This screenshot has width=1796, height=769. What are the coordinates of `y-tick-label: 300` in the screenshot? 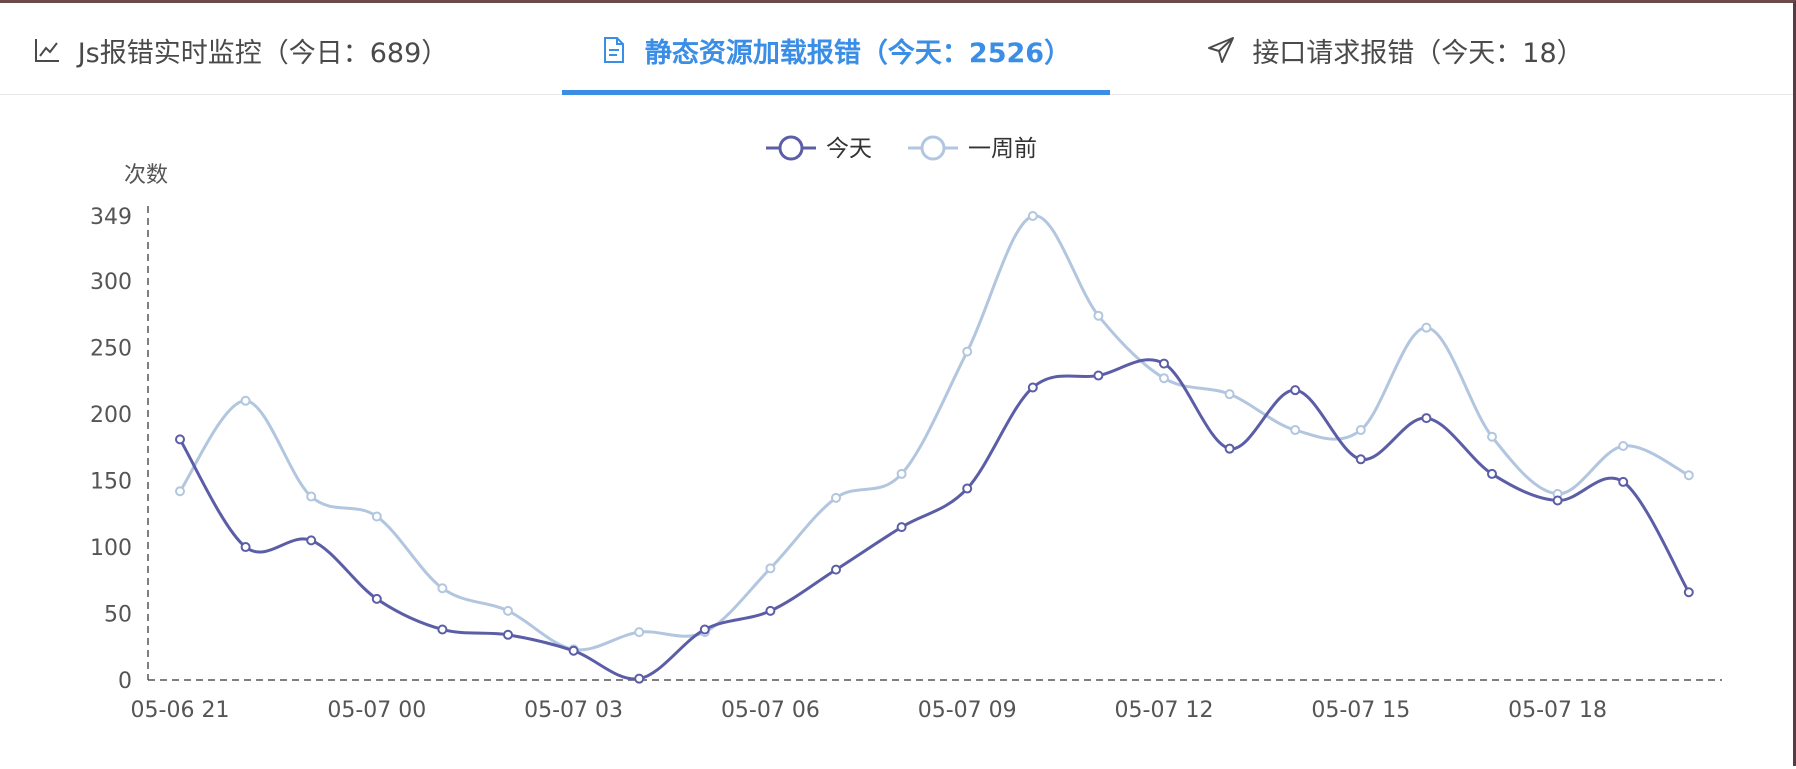 It's located at (111, 282).